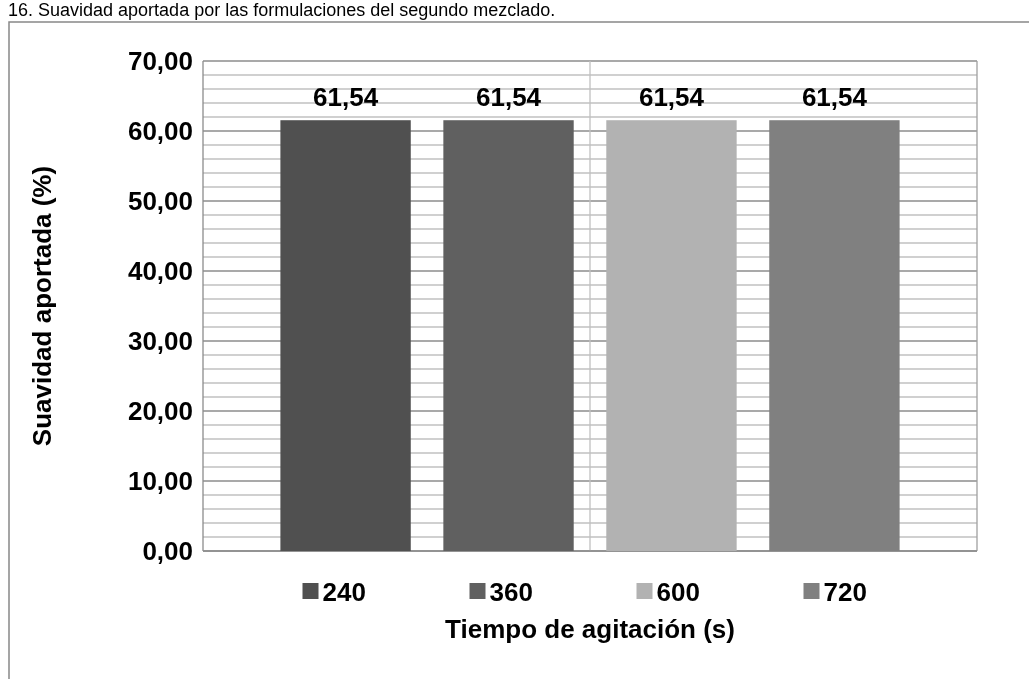 Image resolution: width=1029 pixels, height=679 pixels. I want to click on legend-label: 600, so click(678, 592).